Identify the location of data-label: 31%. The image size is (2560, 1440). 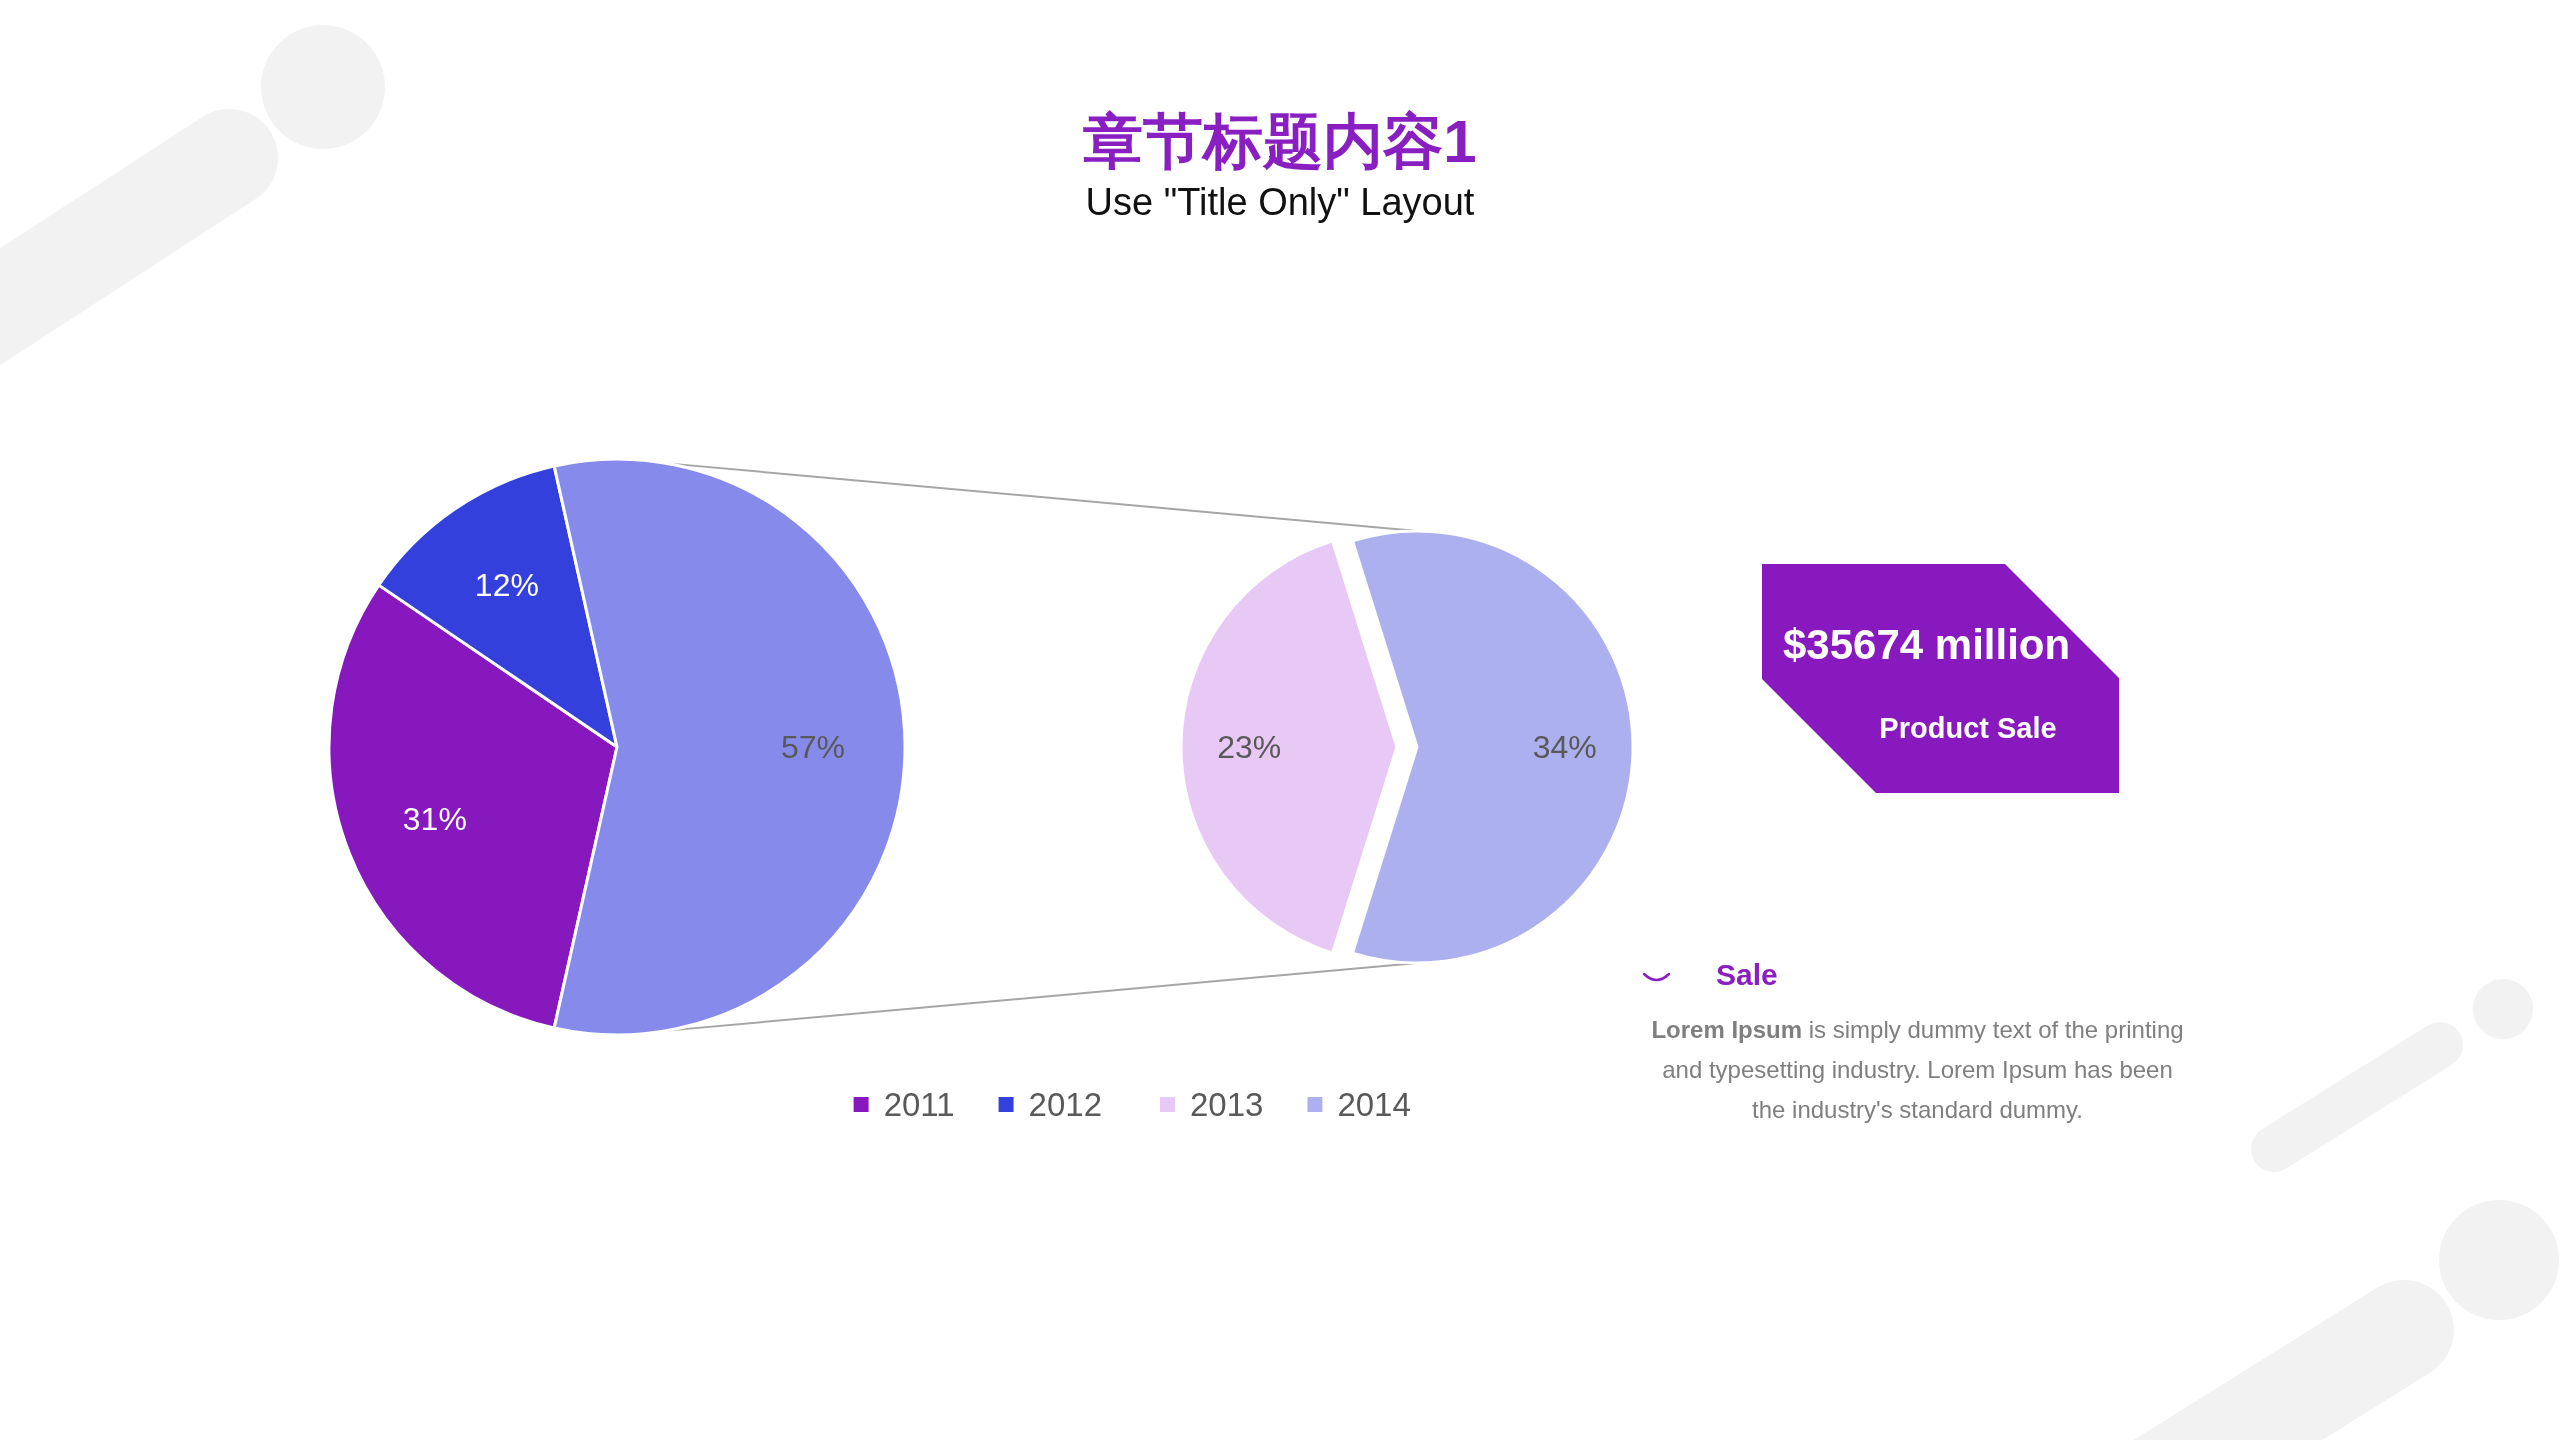
(434, 819).